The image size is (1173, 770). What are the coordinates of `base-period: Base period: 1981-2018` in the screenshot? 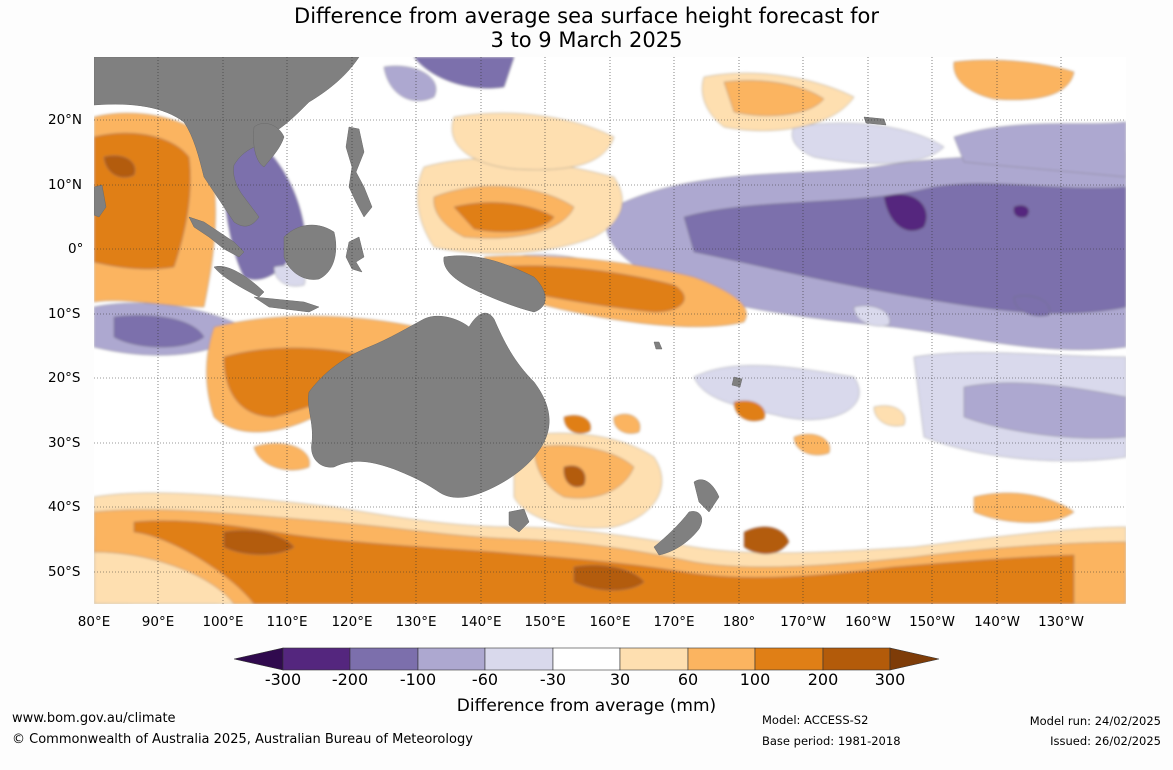 It's located at (831, 741).